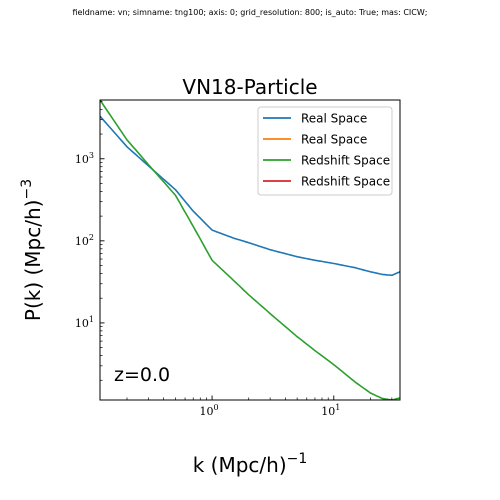 The height and width of the screenshot is (500, 500). Describe the element at coordinates (250, 464) in the screenshot. I see `x-axis-label: k (Mpc/h)−1` at that location.